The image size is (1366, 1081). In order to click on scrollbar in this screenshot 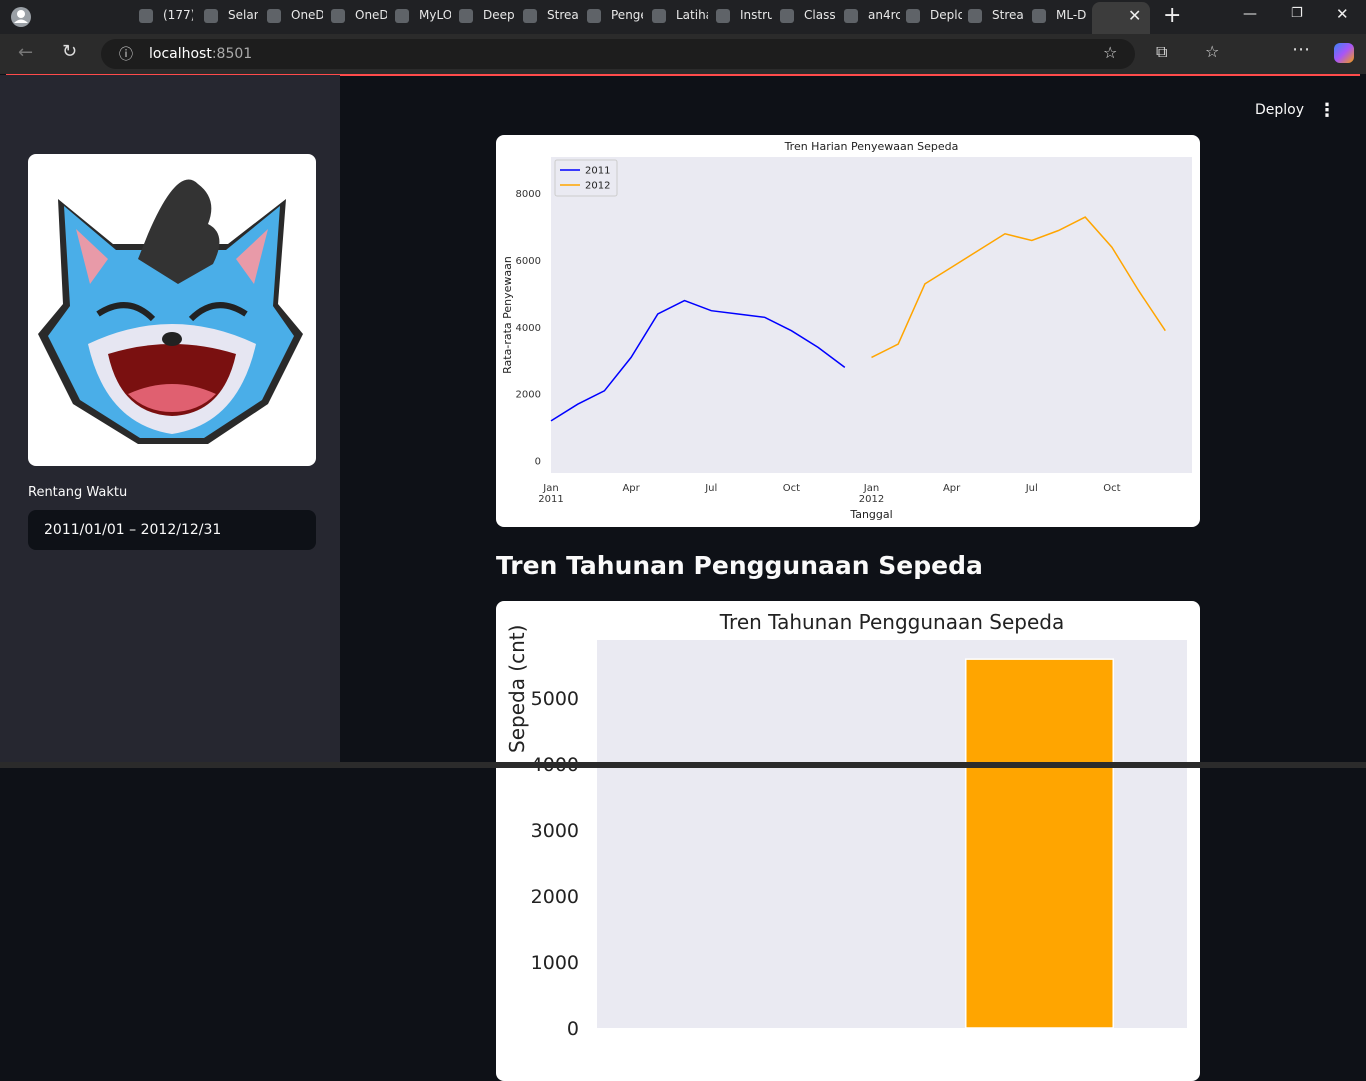, I will do `click(683, 765)`.